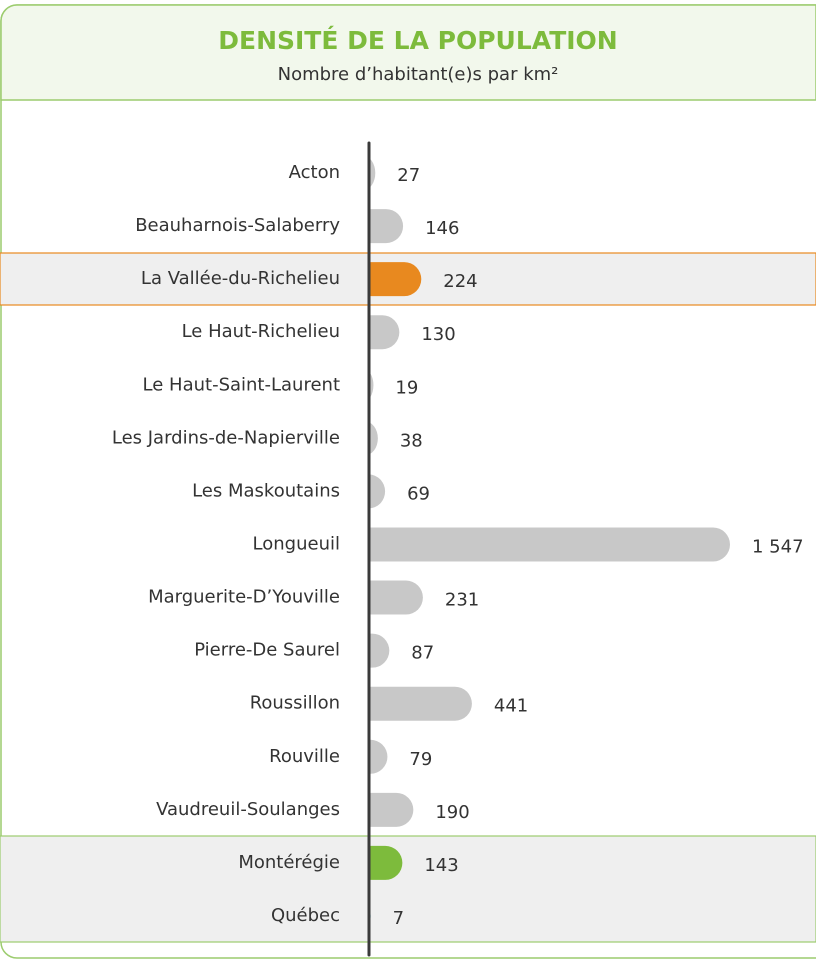 The width and height of the screenshot is (816, 966). What do you see at coordinates (266, 490) in the screenshot?
I see `category-label: Les Maskoutains` at bounding box center [266, 490].